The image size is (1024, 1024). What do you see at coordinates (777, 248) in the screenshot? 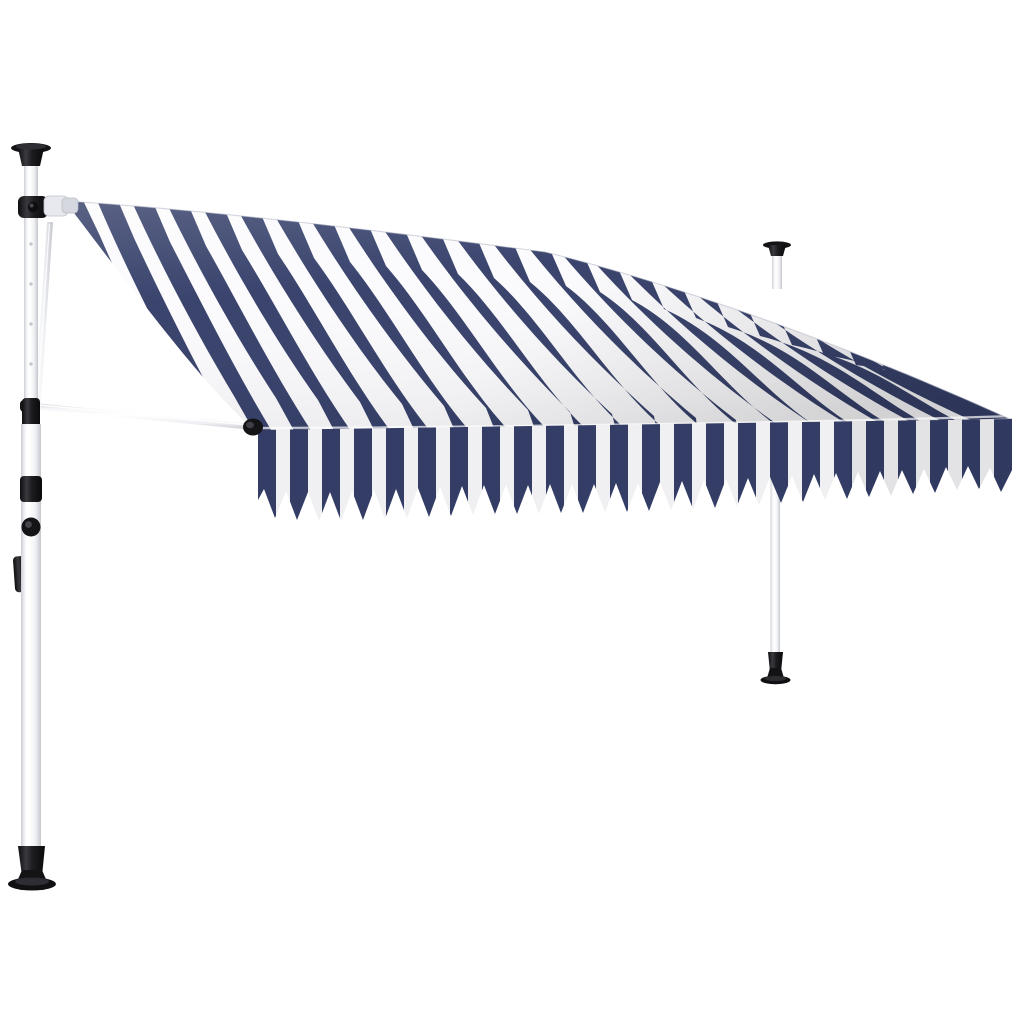
I see `right-pole-top-cap` at bounding box center [777, 248].